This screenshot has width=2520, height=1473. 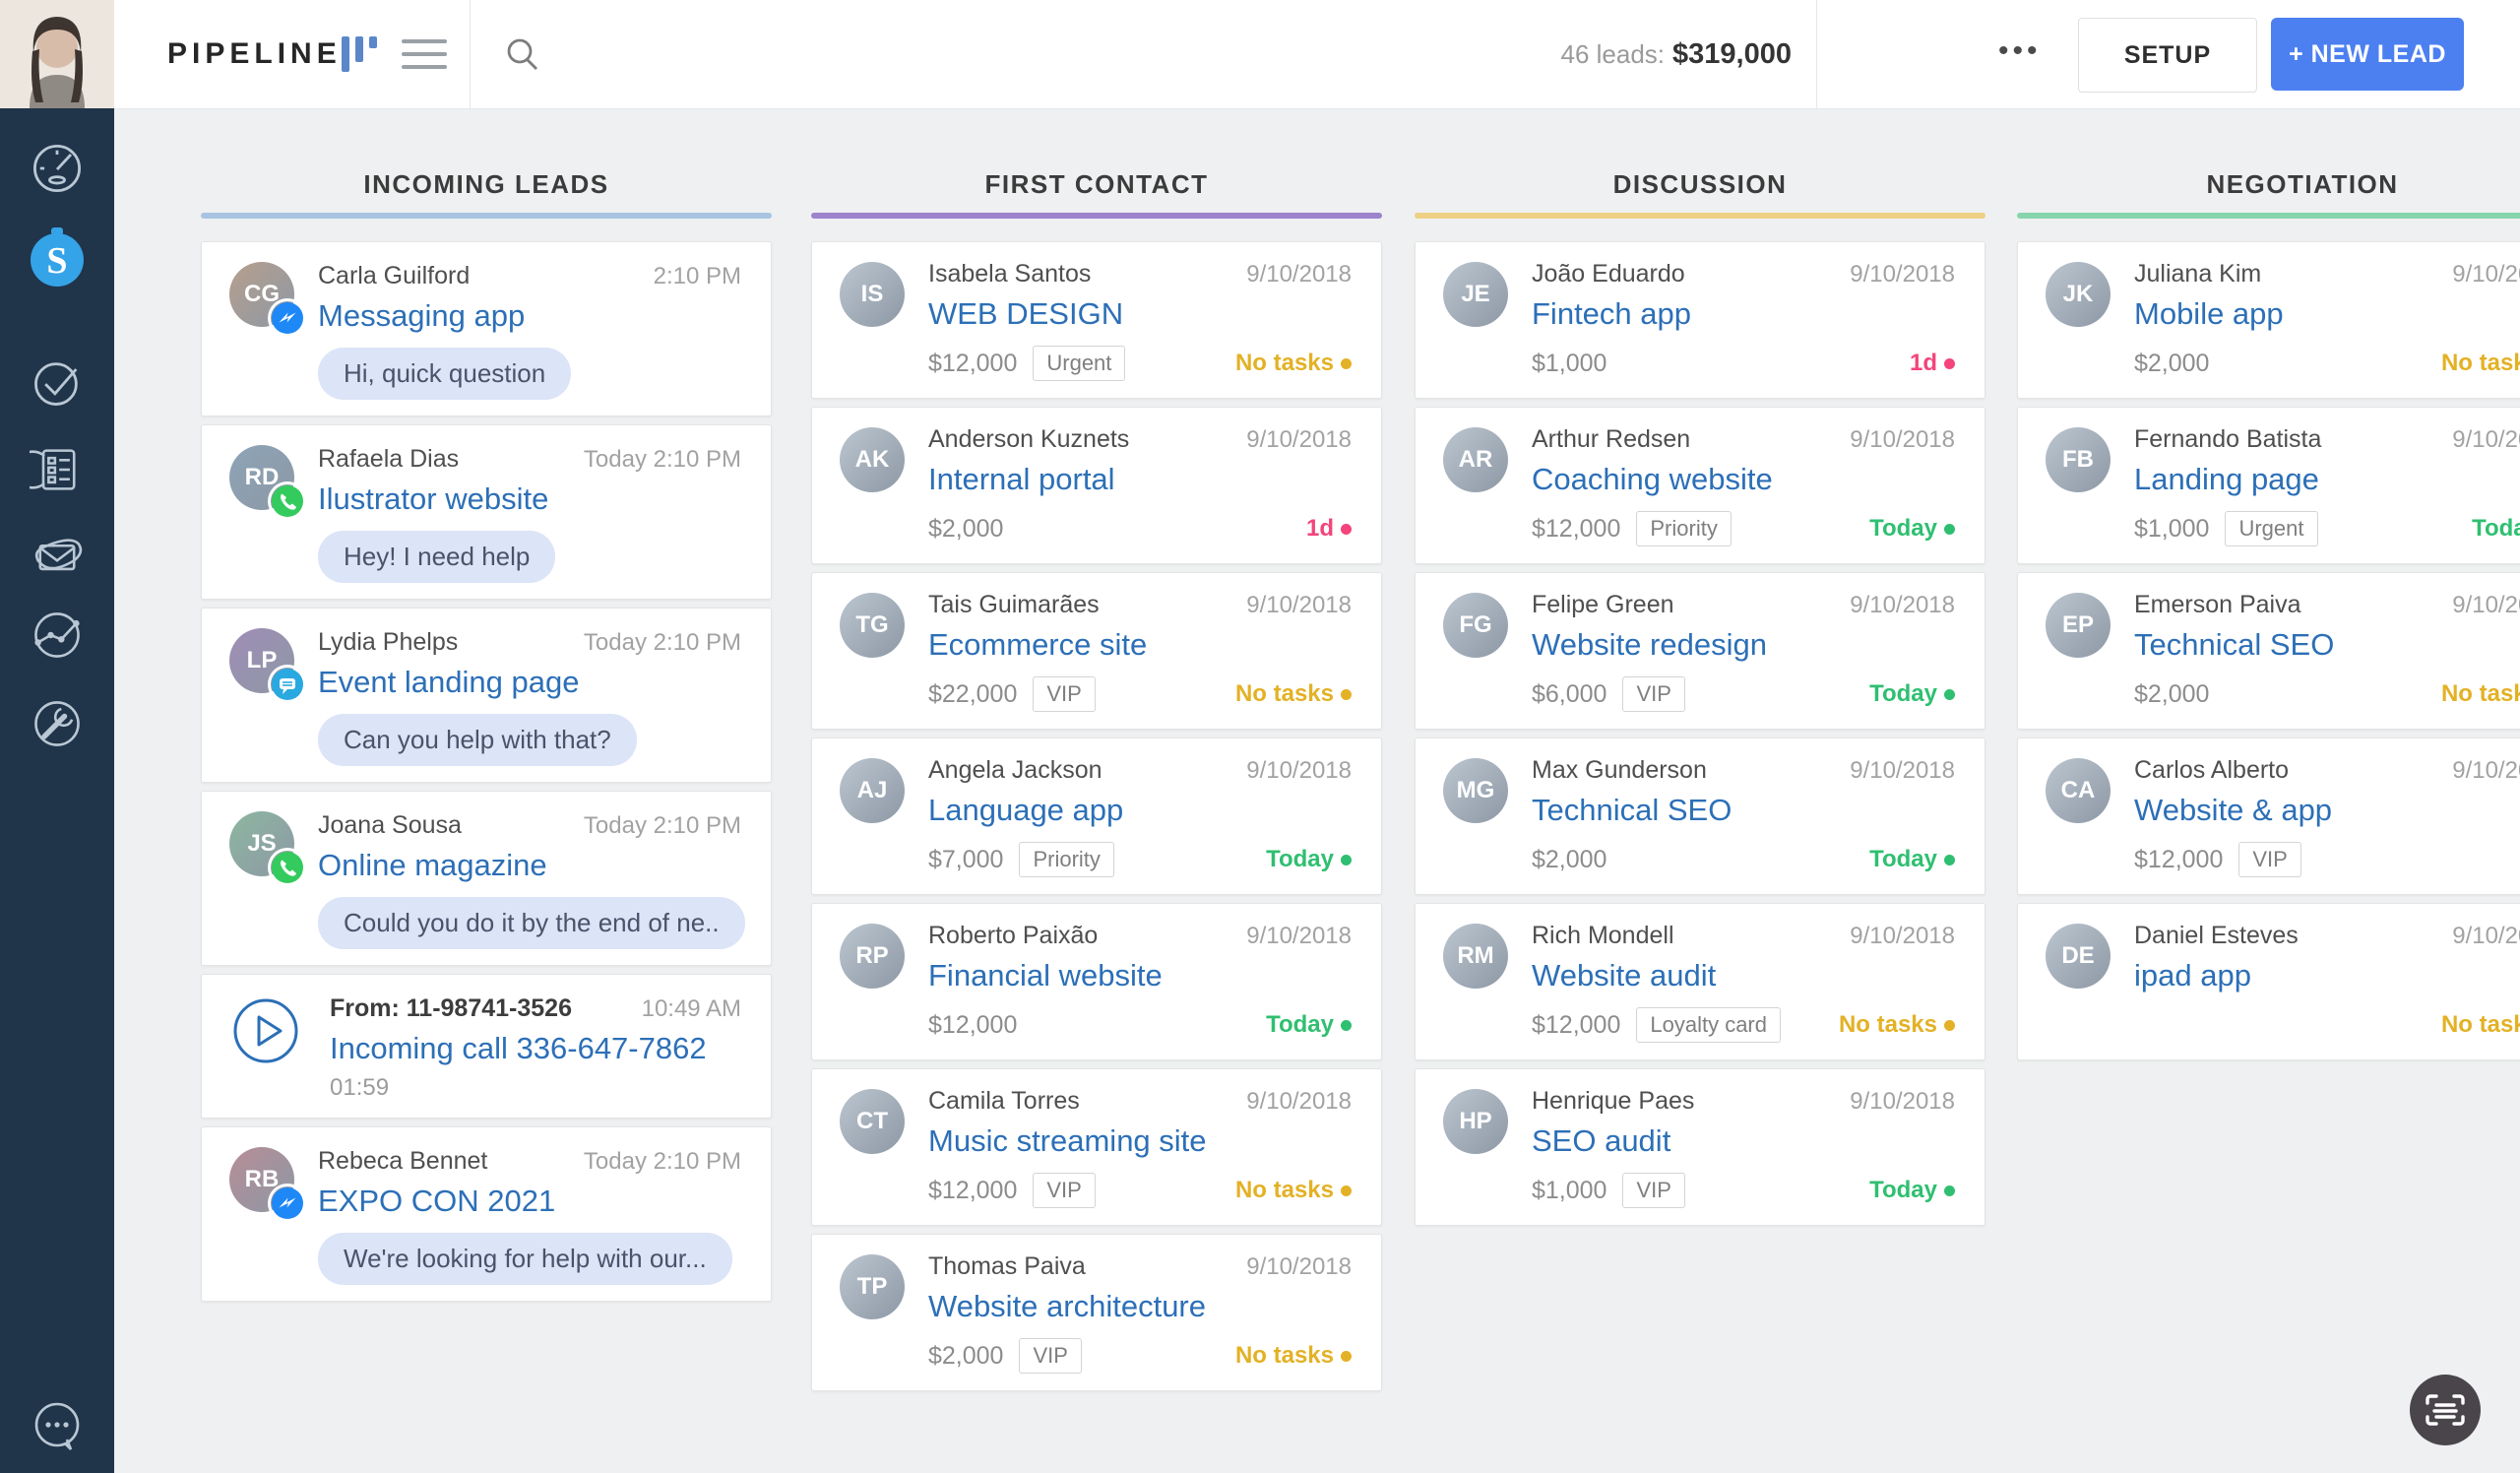 I want to click on lead-price: $1,000, so click(x=1569, y=1190).